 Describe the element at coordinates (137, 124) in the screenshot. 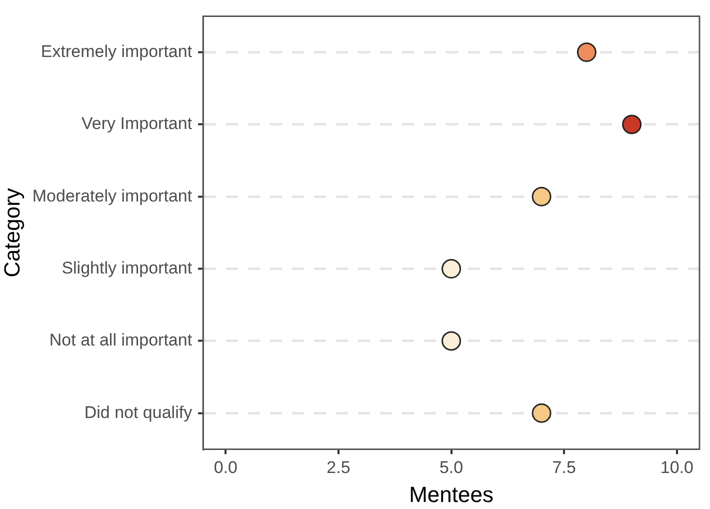

I see `y-tick-label: Very Important` at that location.